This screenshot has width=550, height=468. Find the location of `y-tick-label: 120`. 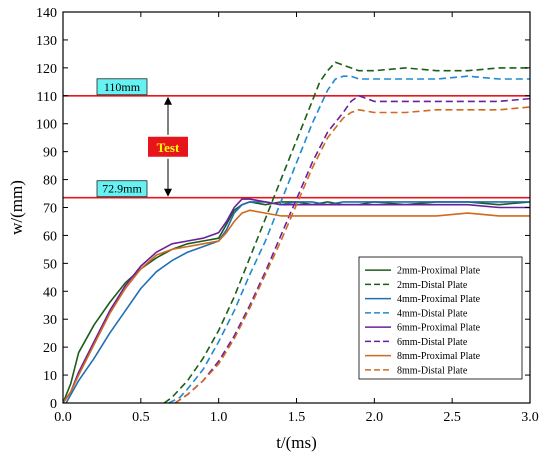

y-tick-label: 120 is located at coordinates (46, 69).